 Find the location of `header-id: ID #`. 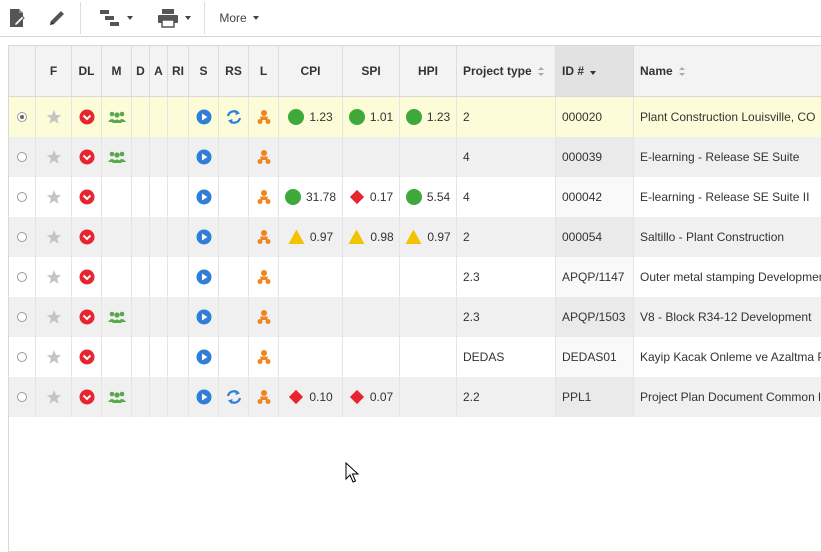

header-id: ID # is located at coordinates (595, 71).